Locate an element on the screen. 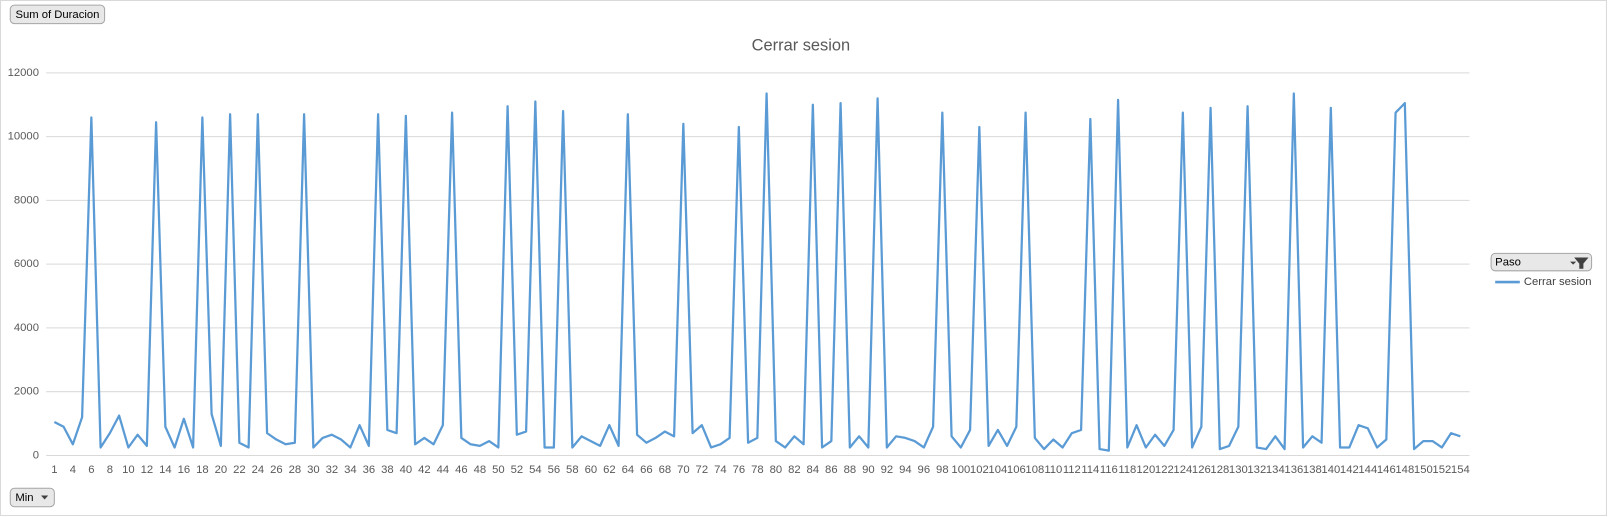  x-tick-label: 142 is located at coordinates (1349, 470).